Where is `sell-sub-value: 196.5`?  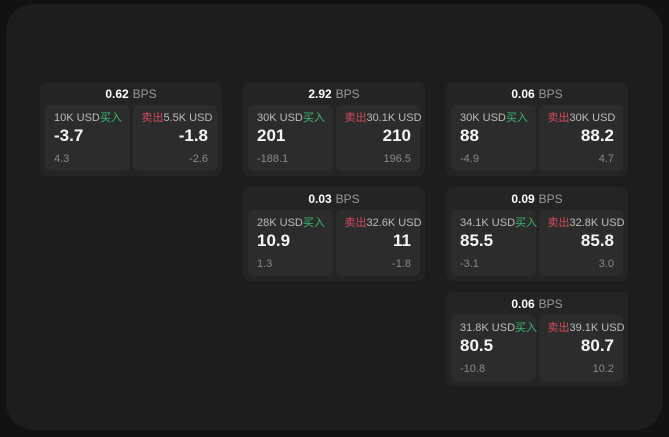
sell-sub-value: 196.5 is located at coordinates (397, 158).